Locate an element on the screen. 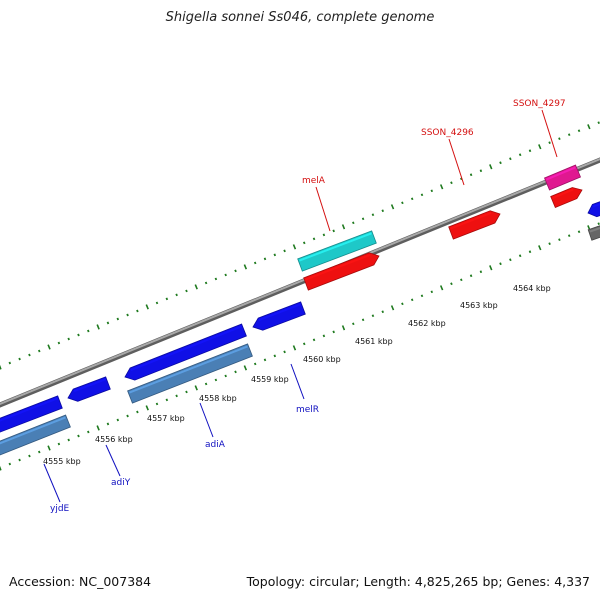 The height and width of the screenshot is (600, 600). tick-label: 4561 kbp is located at coordinates (374, 341).